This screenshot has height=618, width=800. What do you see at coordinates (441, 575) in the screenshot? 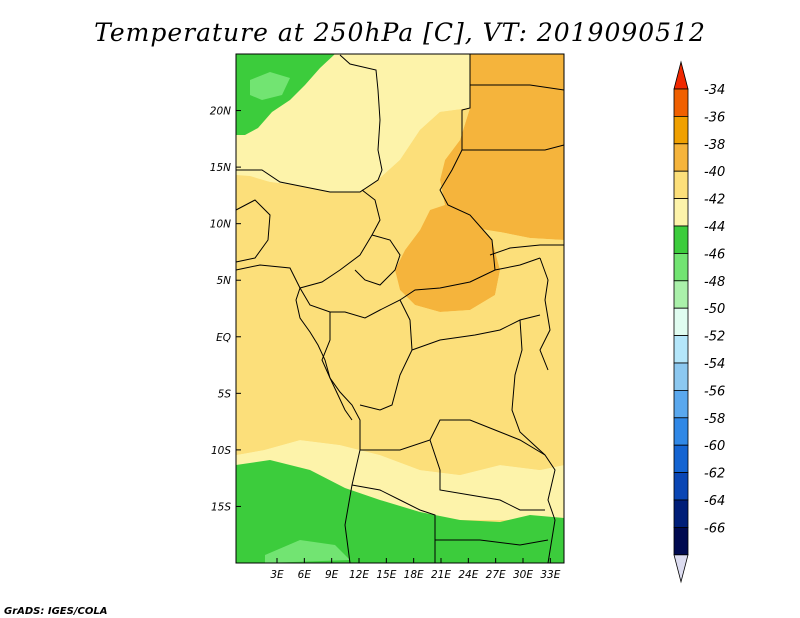
I see `x-tick-label: 21E` at bounding box center [441, 575].